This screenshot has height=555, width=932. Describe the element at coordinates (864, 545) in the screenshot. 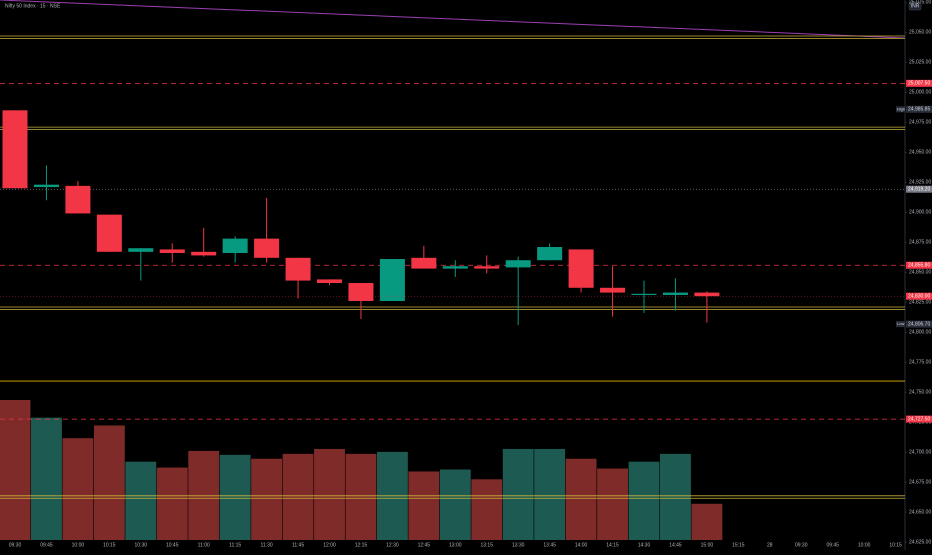

I see `x-tick-label: 10:00` at that location.